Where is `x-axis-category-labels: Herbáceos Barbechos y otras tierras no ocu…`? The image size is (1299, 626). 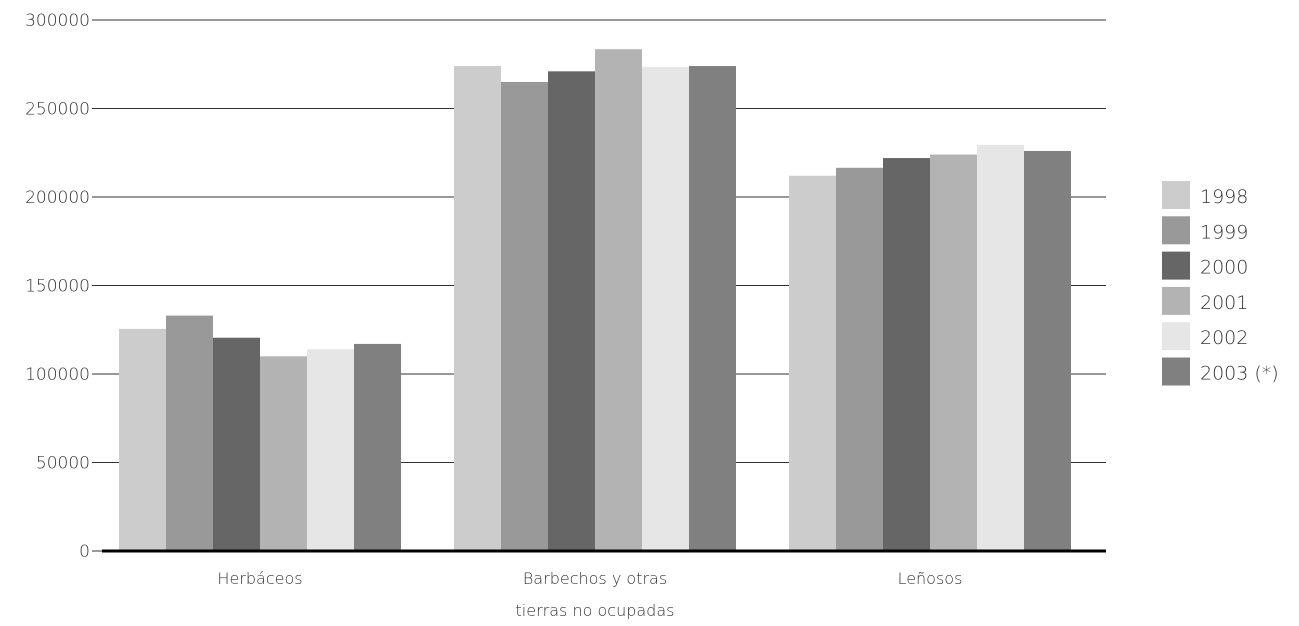 x-axis-category-labels: Herbáceos Barbechos y otras tierras no ocu… is located at coordinates (589, 594).